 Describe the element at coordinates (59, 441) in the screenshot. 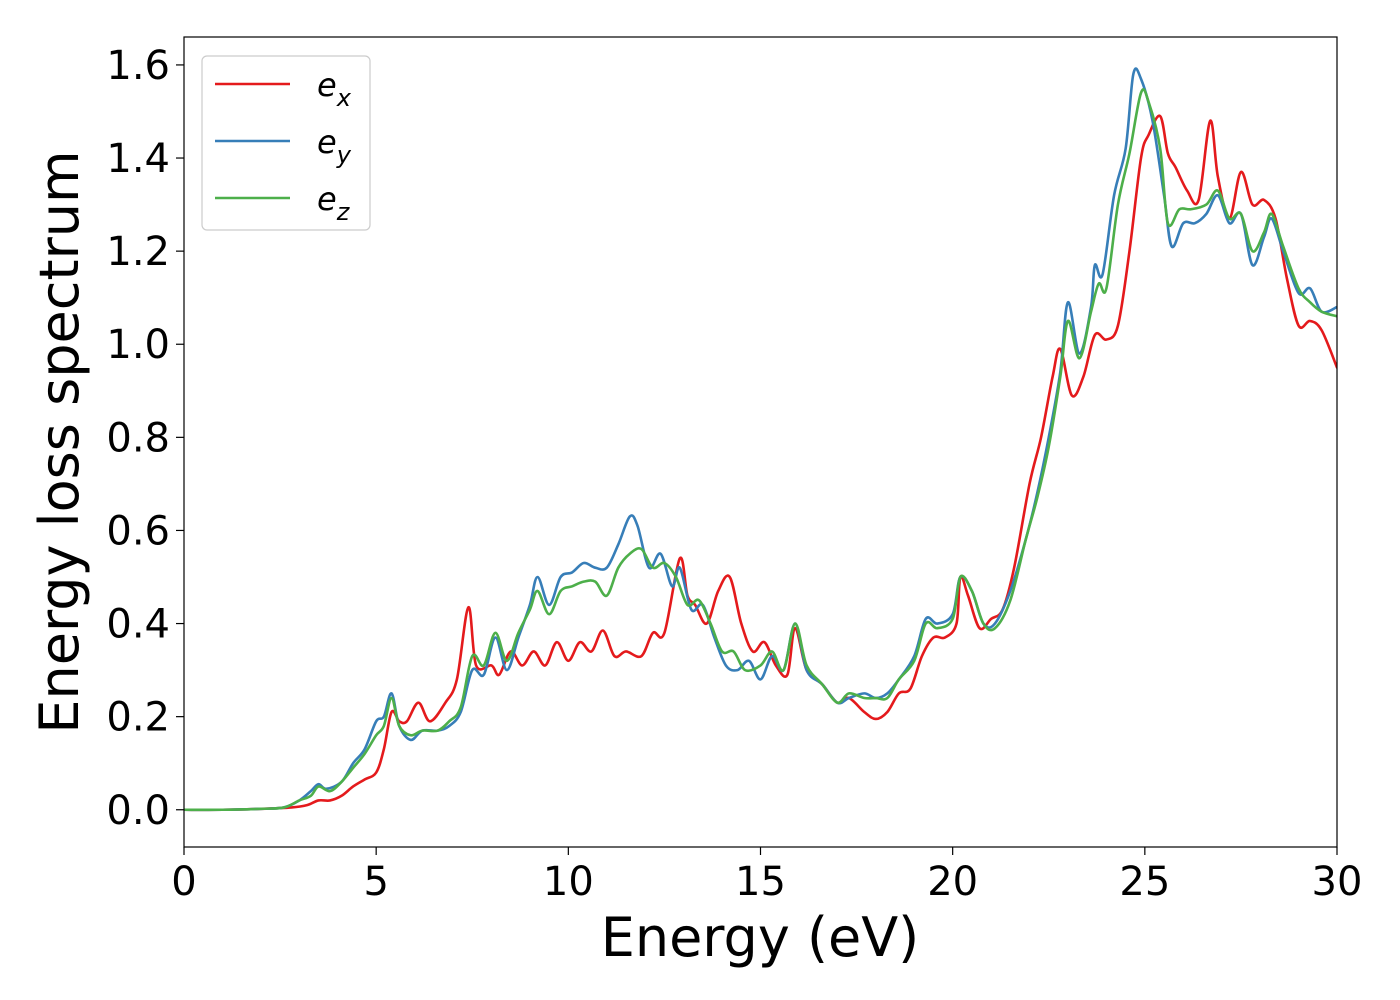

I see `y-axis-title: Energy loss spectrum` at that location.